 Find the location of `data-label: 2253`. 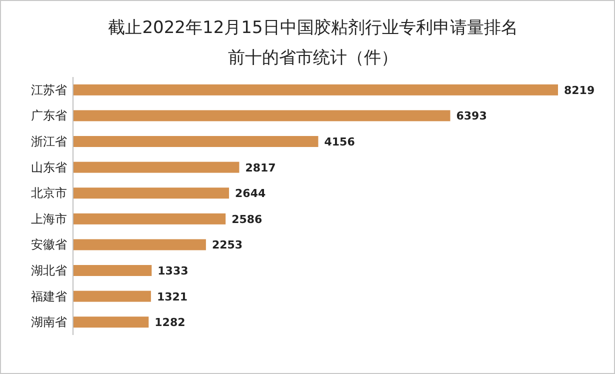

data-label: 2253 is located at coordinates (227, 245).